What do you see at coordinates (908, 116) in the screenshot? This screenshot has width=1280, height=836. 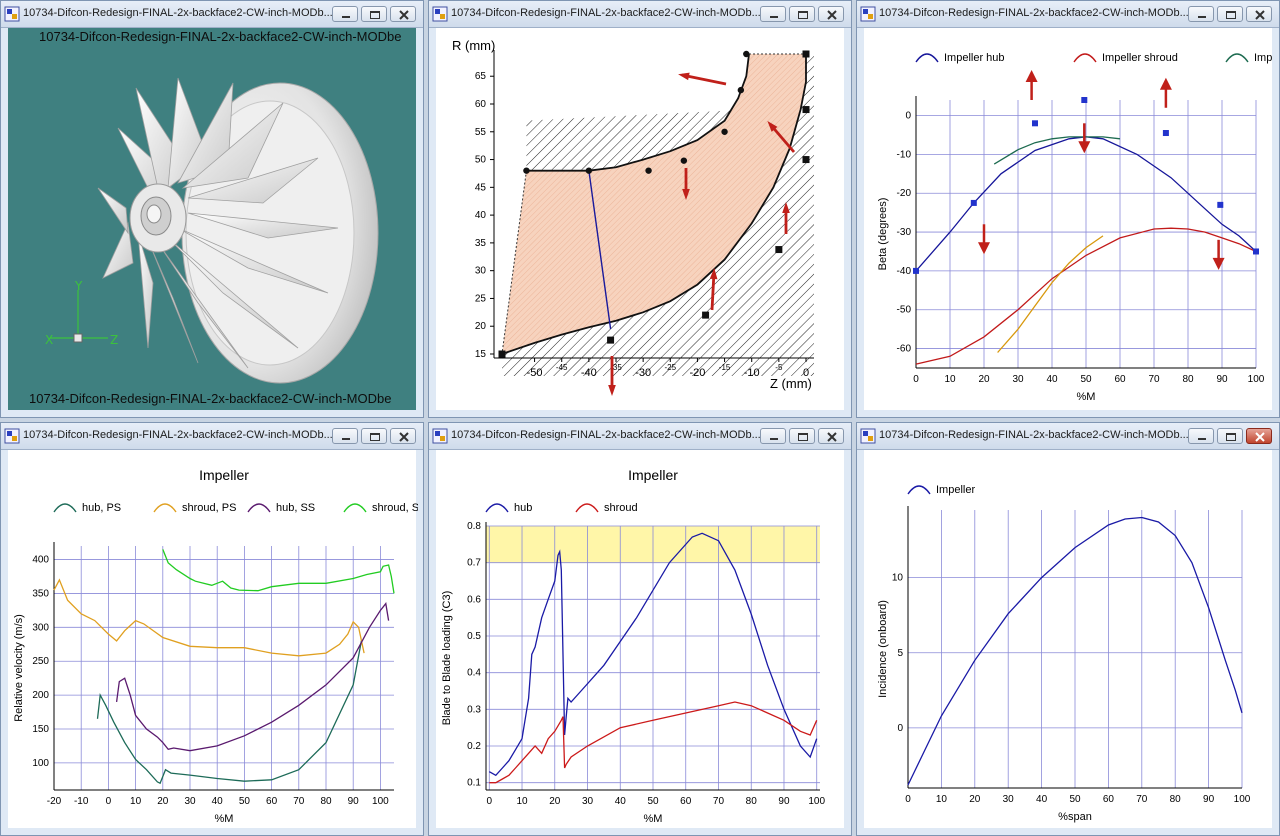 I see `y-tick-label: 0` at bounding box center [908, 116].